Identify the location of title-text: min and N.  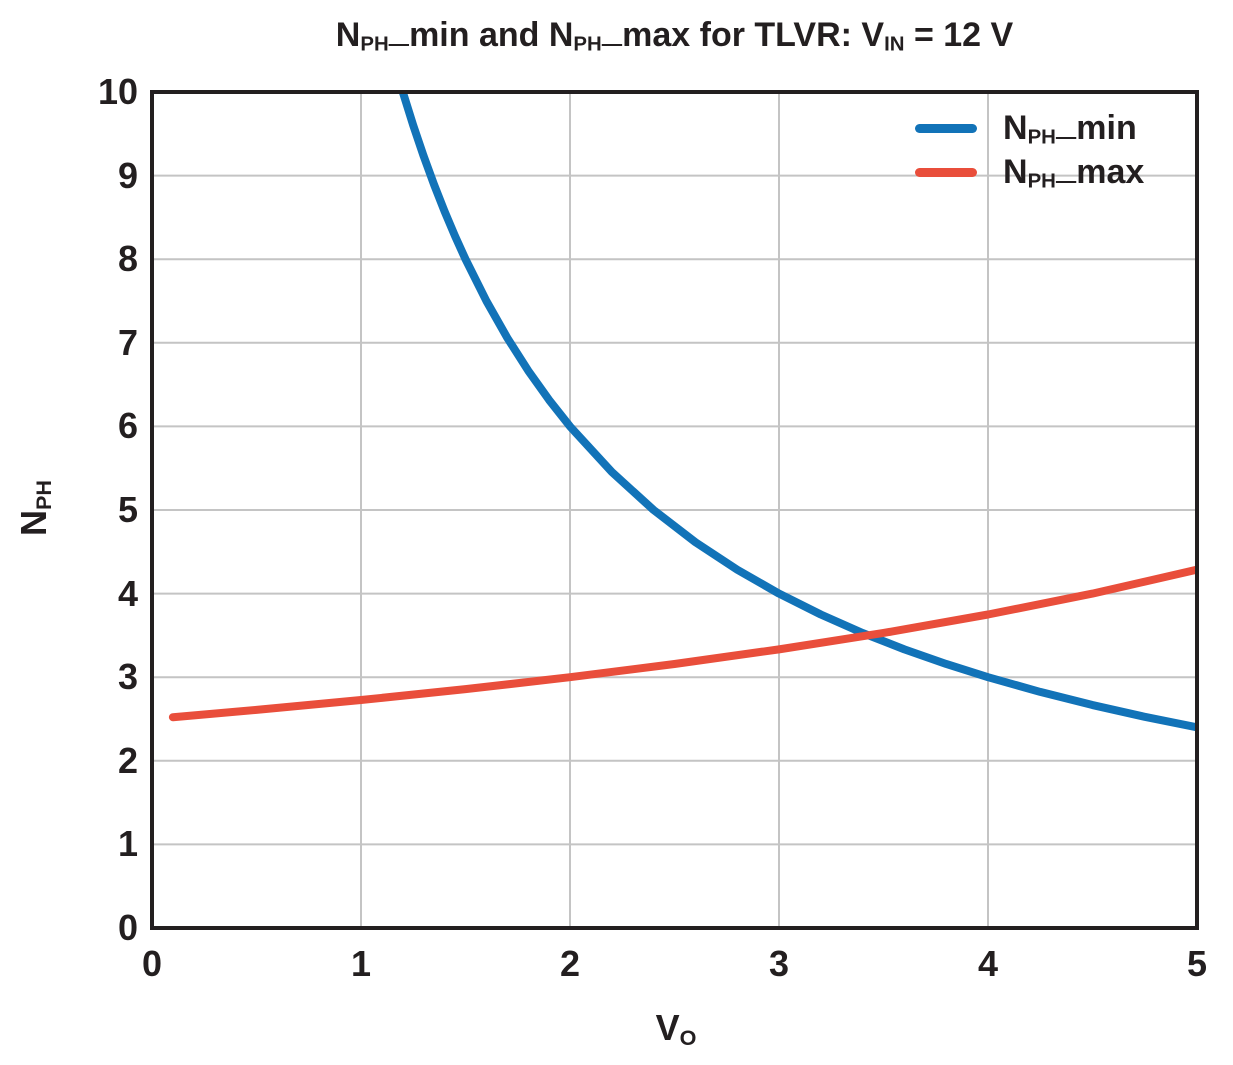
(491, 35).